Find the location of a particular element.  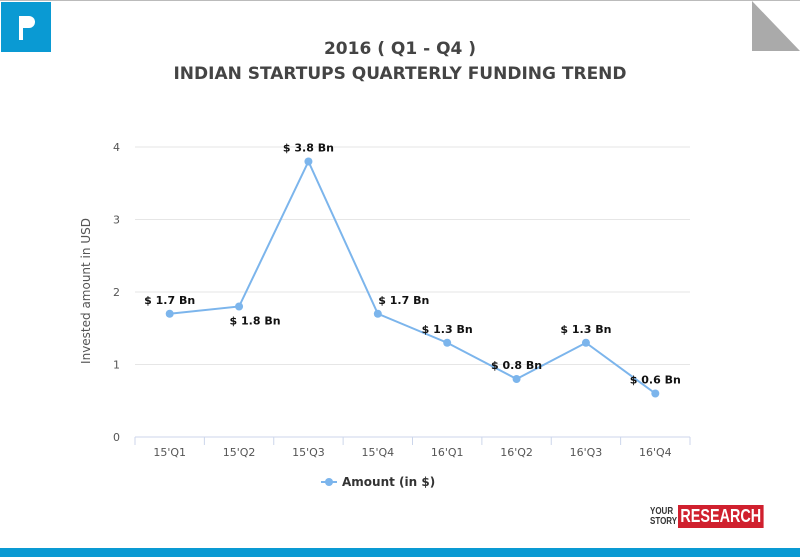

legend-label: Amount (in $) is located at coordinates (388, 482).